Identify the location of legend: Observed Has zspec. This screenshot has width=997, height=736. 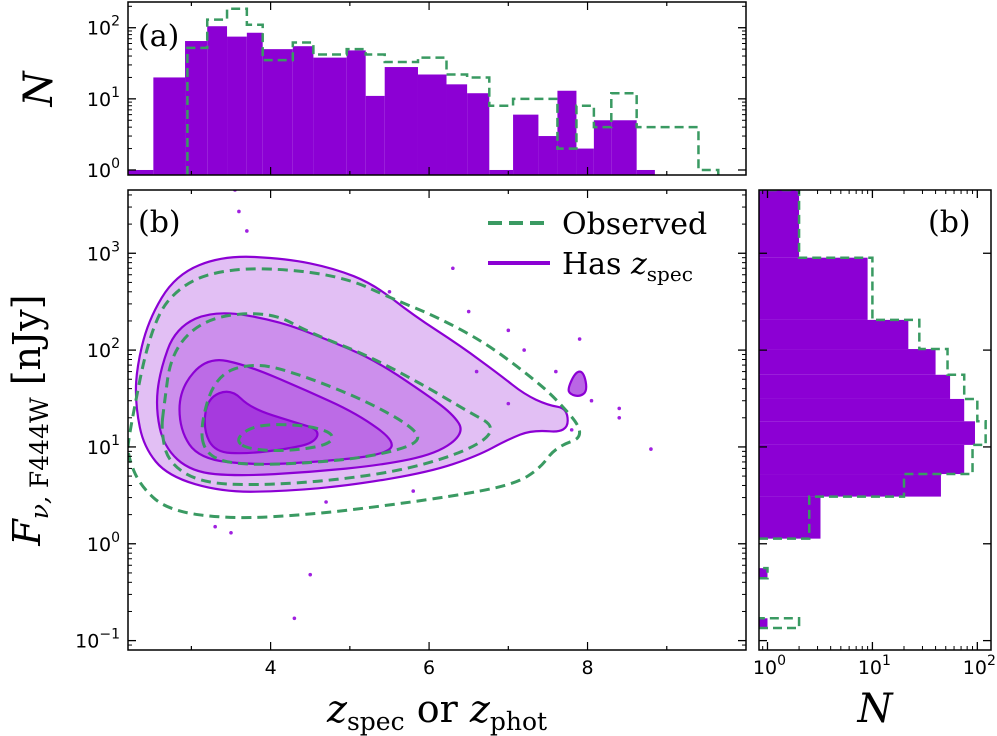
(597, 246).